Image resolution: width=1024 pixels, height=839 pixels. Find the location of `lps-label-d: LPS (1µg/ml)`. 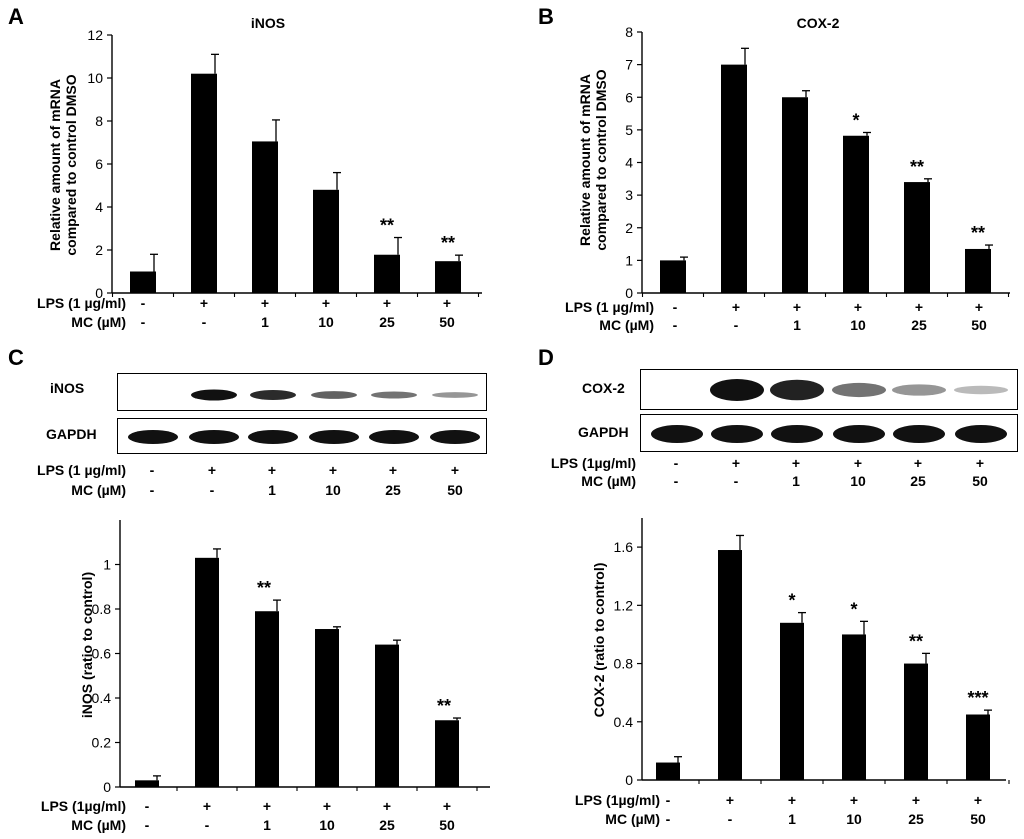

lps-label-d: LPS (1µg/ml) is located at coordinates (617, 800).